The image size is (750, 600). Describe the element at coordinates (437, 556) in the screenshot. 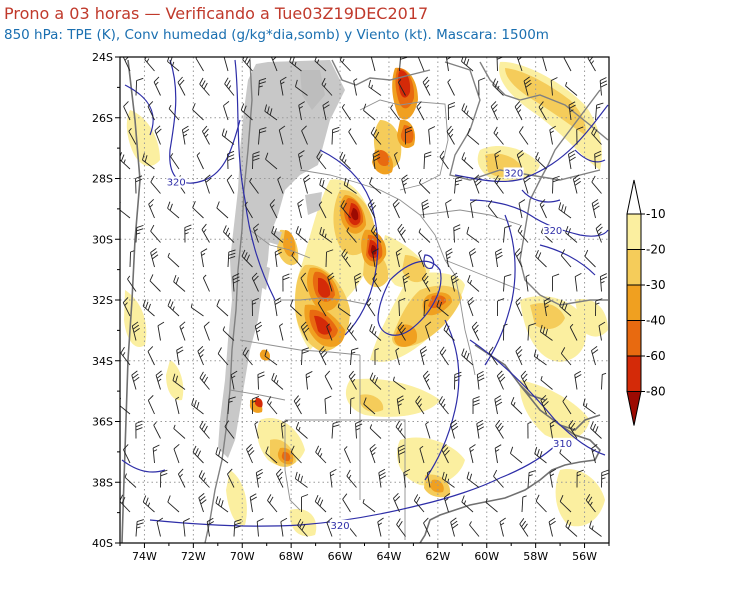

I see `lon-tick-label: 62W` at that location.